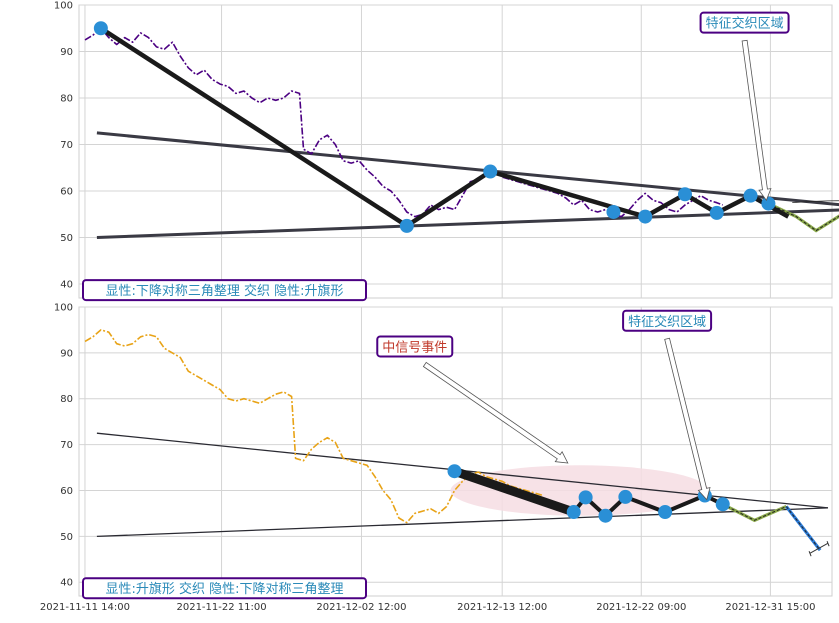 This screenshot has width=839, height=623. What do you see at coordinates (66, 52) in the screenshot?
I see `panel-1-y-tick-label: 90` at bounding box center [66, 52].